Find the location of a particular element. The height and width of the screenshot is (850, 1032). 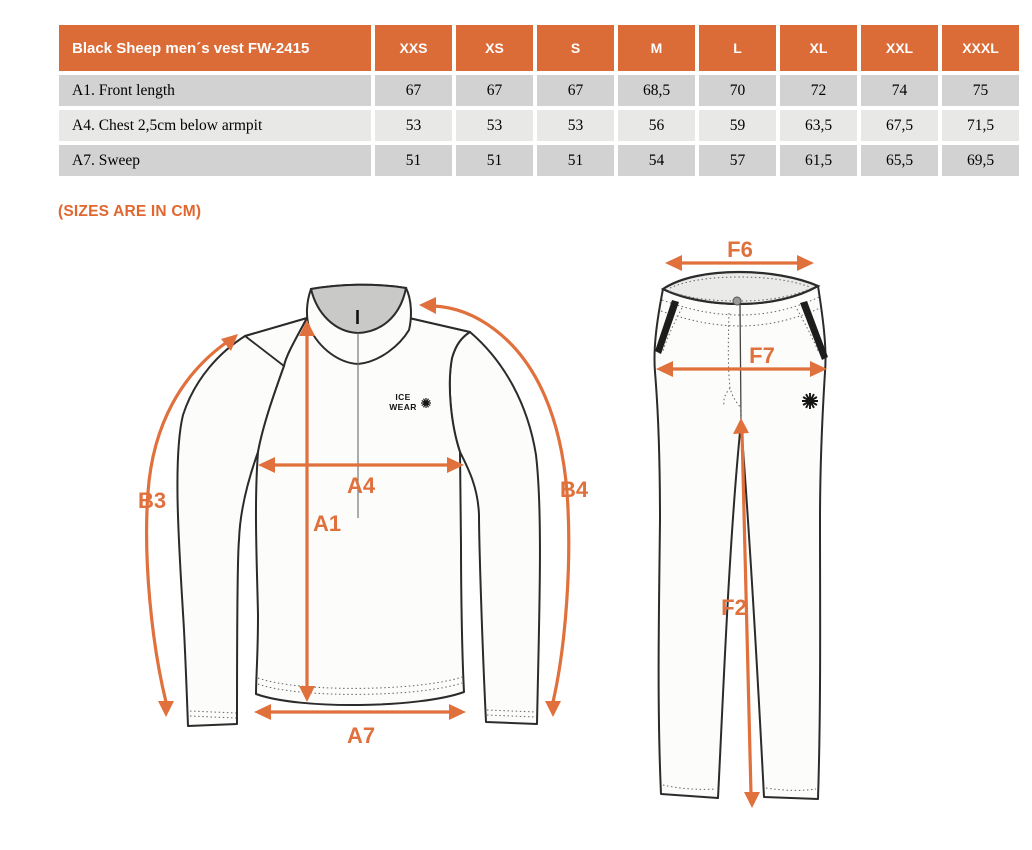

f2-inseam-arrow is located at coordinates (746, 613).